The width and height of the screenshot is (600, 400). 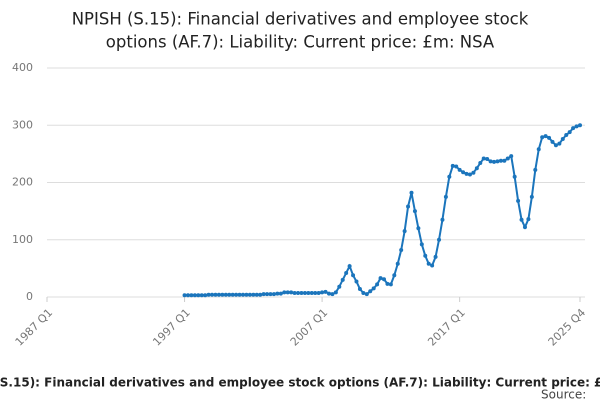 What do you see at coordinates (446, 327) in the screenshot?
I see `x-tick-label: 2017 Q1` at bounding box center [446, 327].